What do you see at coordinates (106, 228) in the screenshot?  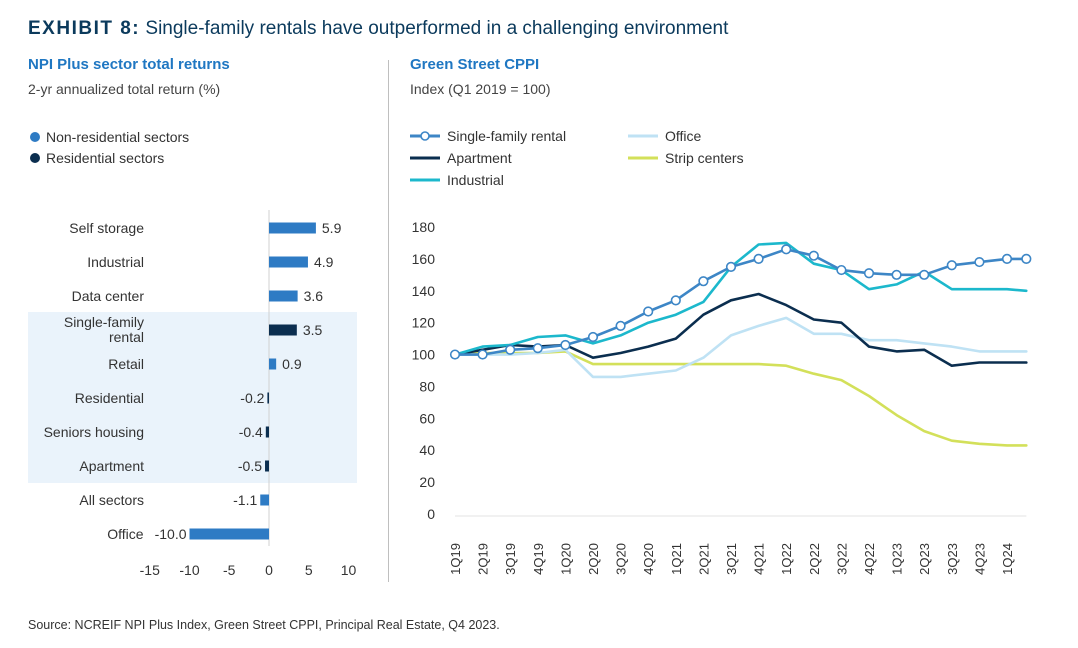 I see `category-label: Self storage` at bounding box center [106, 228].